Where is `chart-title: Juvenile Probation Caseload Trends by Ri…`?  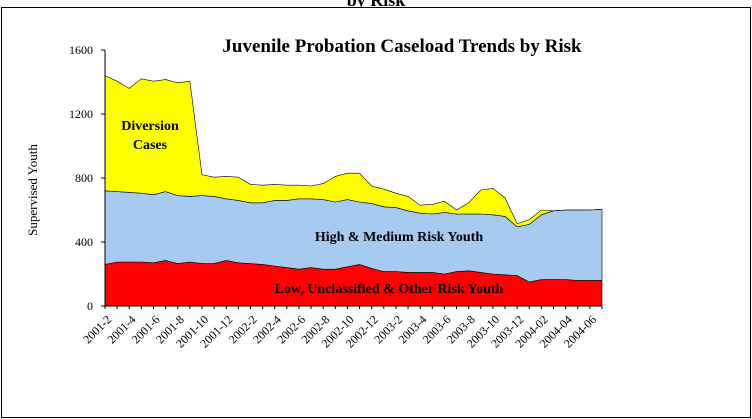 chart-title: Juvenile Probation Caseload Trends by Ri… is located at coordinates (402, 46).